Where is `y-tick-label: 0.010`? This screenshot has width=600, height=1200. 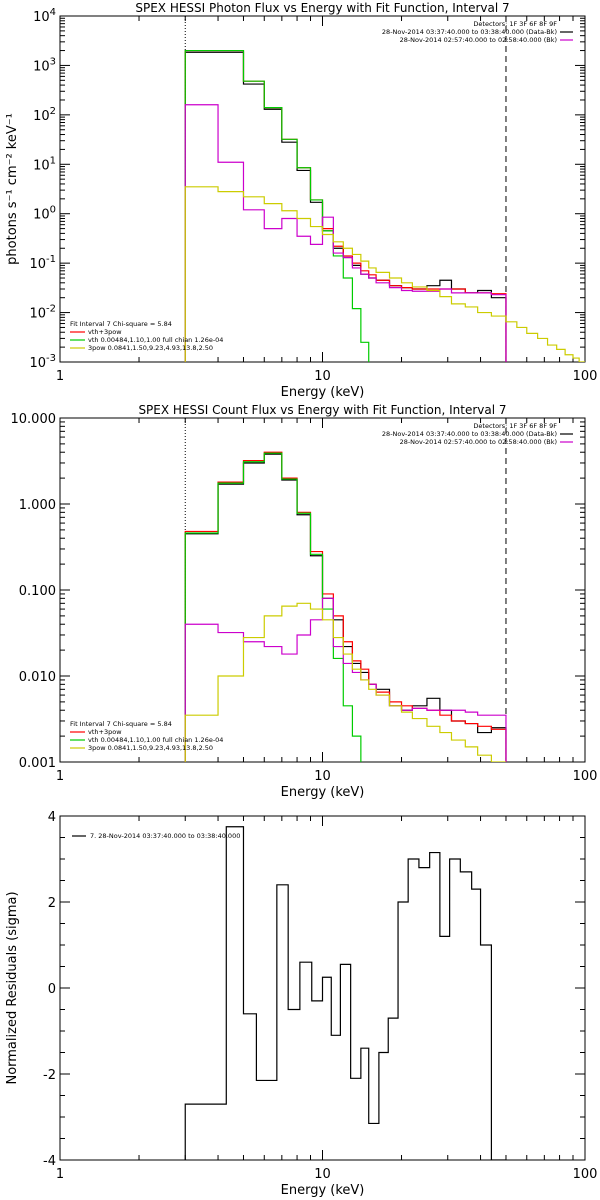
y-tick-label: 0.010 is located at coordinates (37, 677).